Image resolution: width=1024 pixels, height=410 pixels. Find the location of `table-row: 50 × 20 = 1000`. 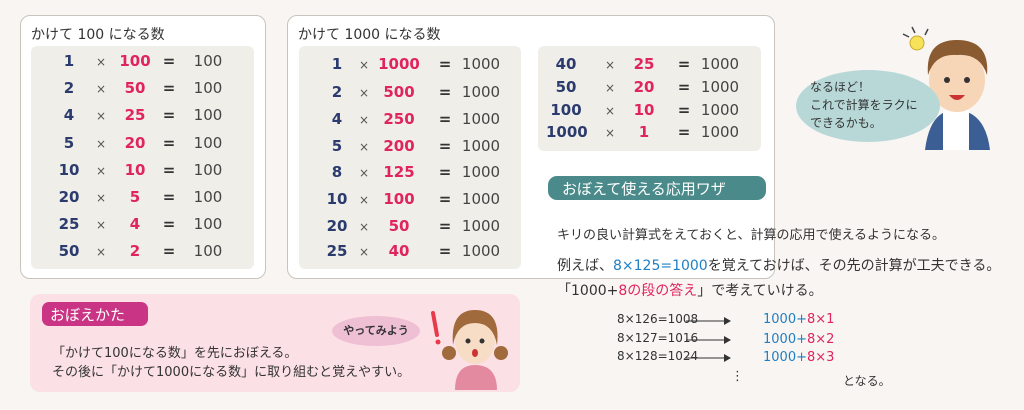

table-row: 50 × 20 = 1000 is located at coordinates (649, 89).